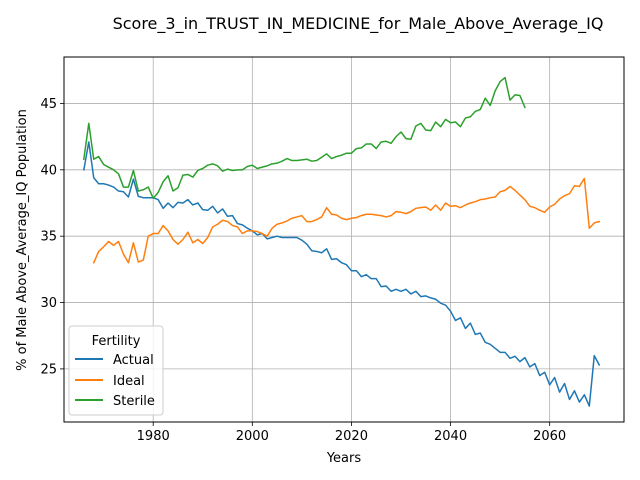  Describe the element at coordinates (134, 401) in the screenshot. I see `legend-label-sterile: Sterile` at that location.